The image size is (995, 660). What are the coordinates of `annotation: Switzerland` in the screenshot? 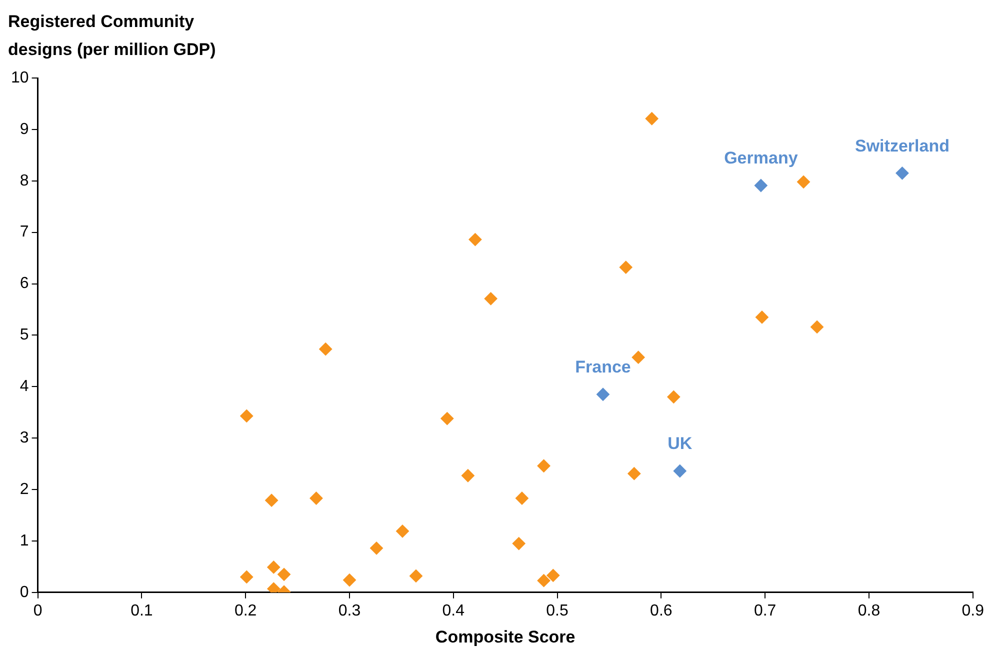 It's located at (902, 146).